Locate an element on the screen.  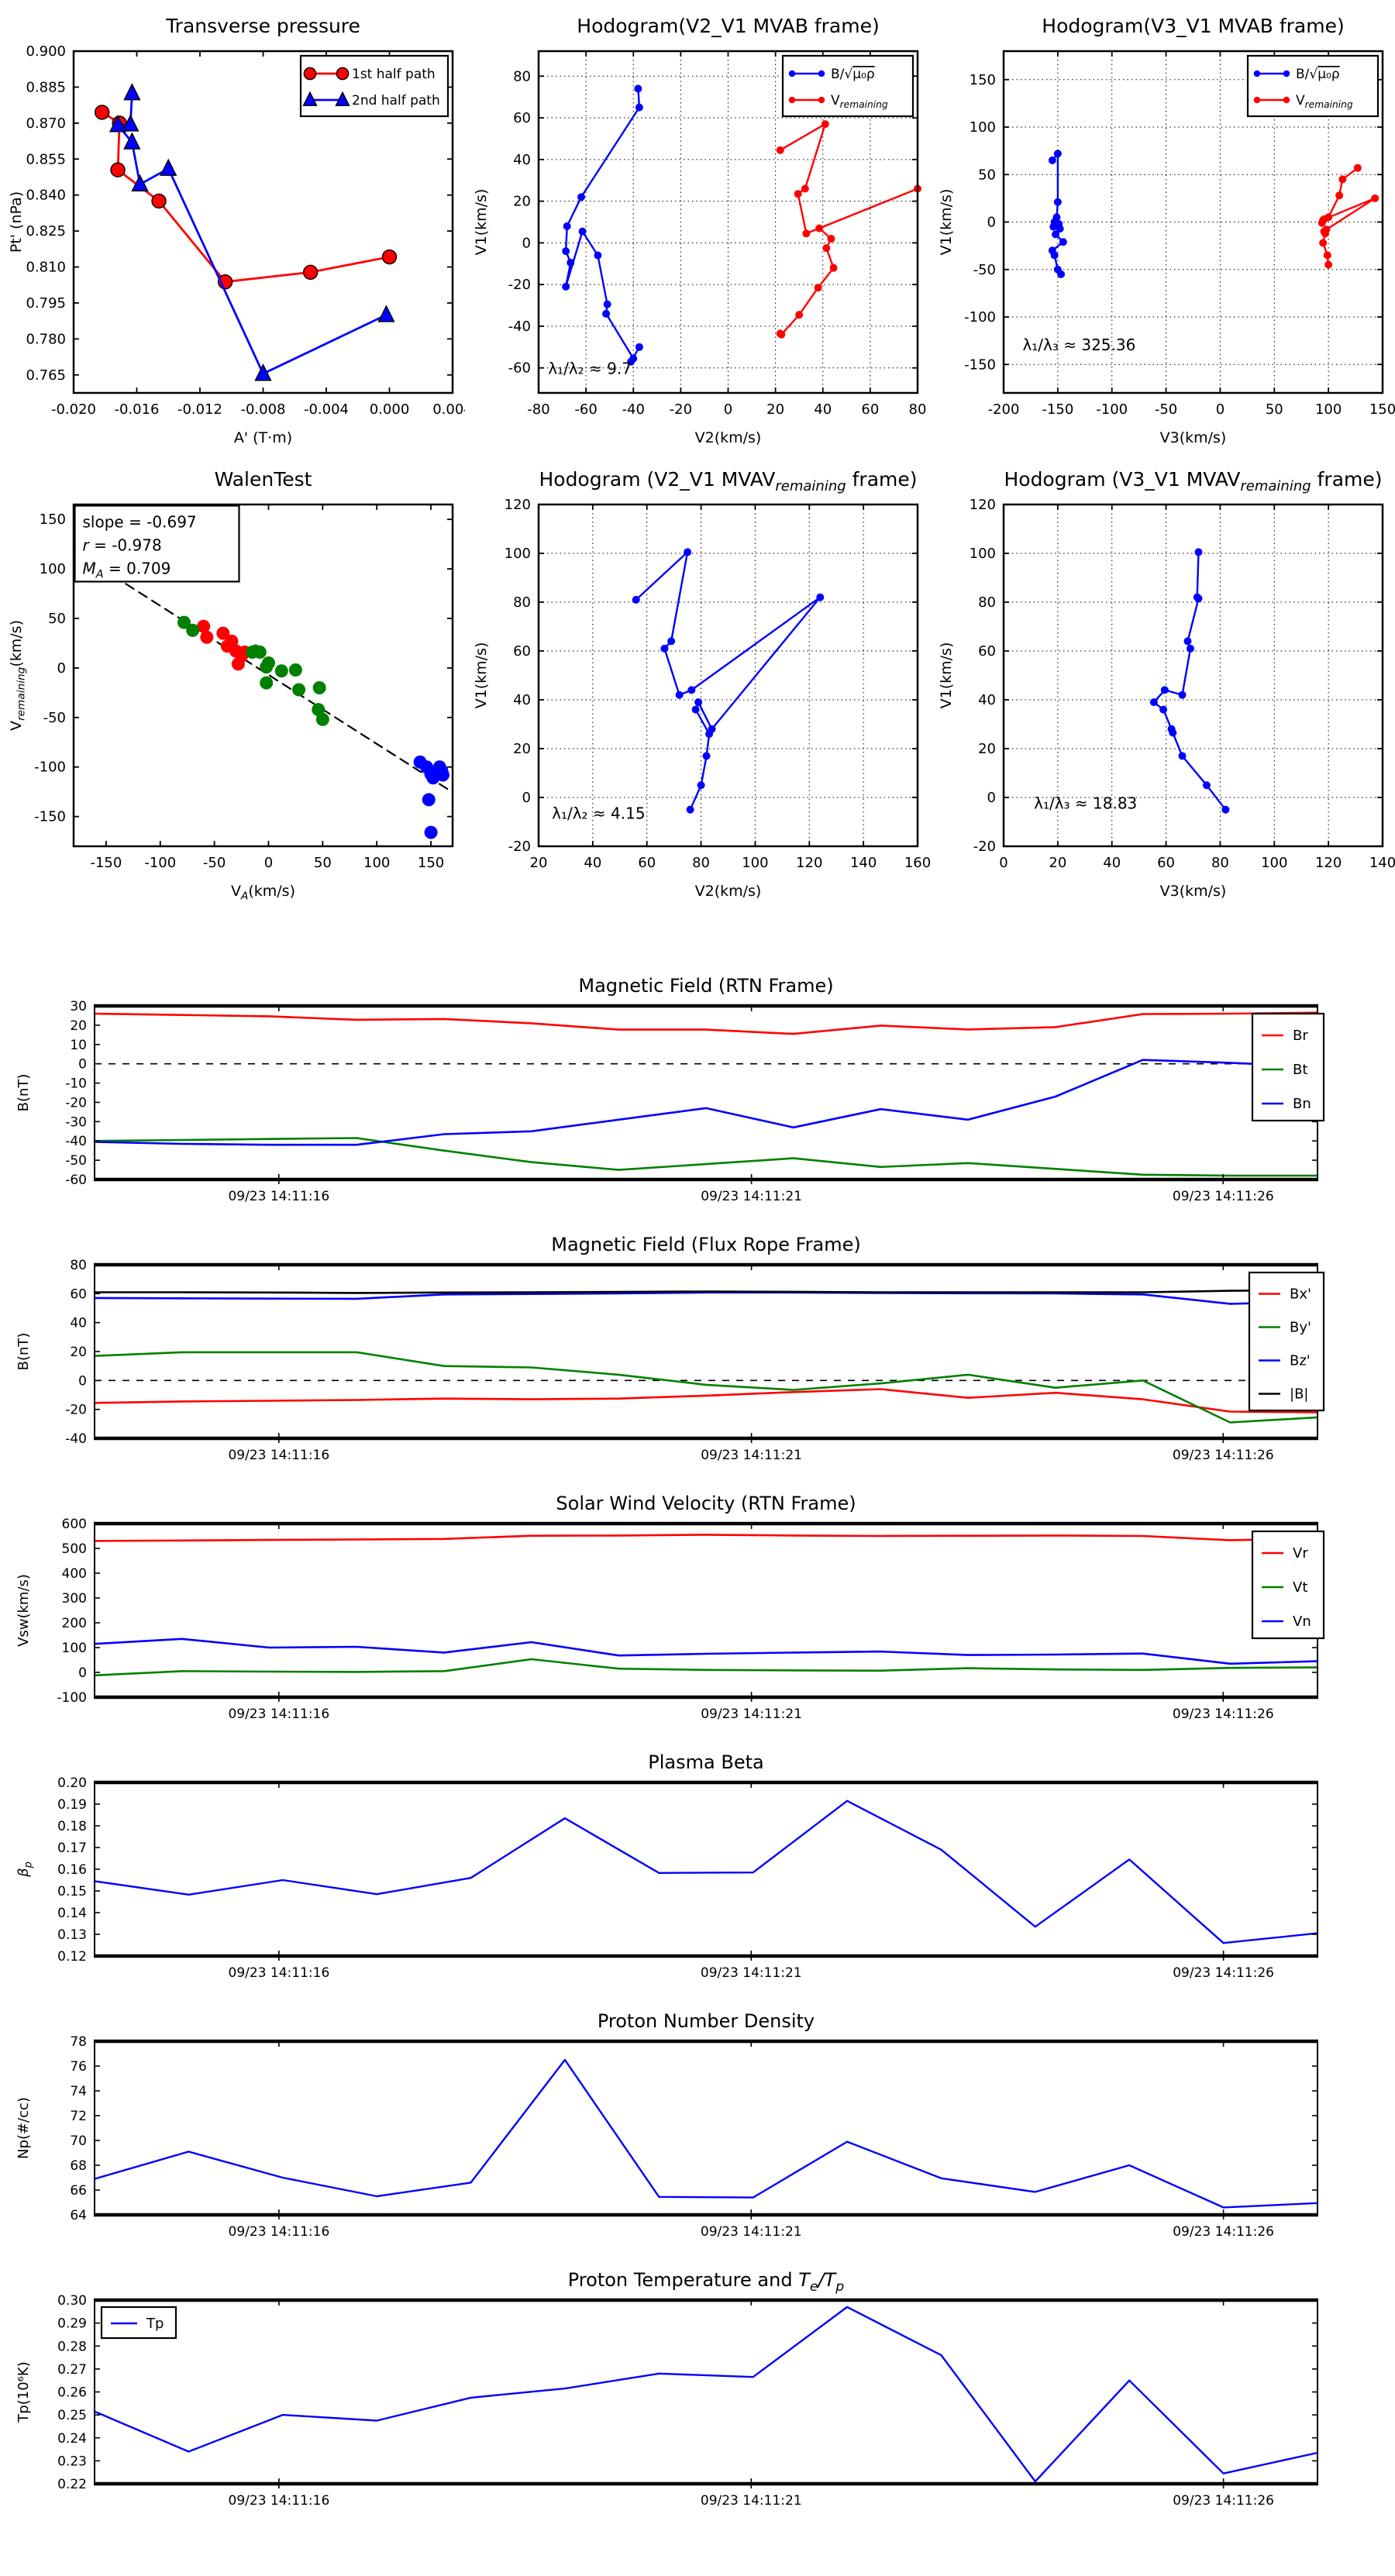
y-tick-label: 150 is located at coordinates (983, 80).